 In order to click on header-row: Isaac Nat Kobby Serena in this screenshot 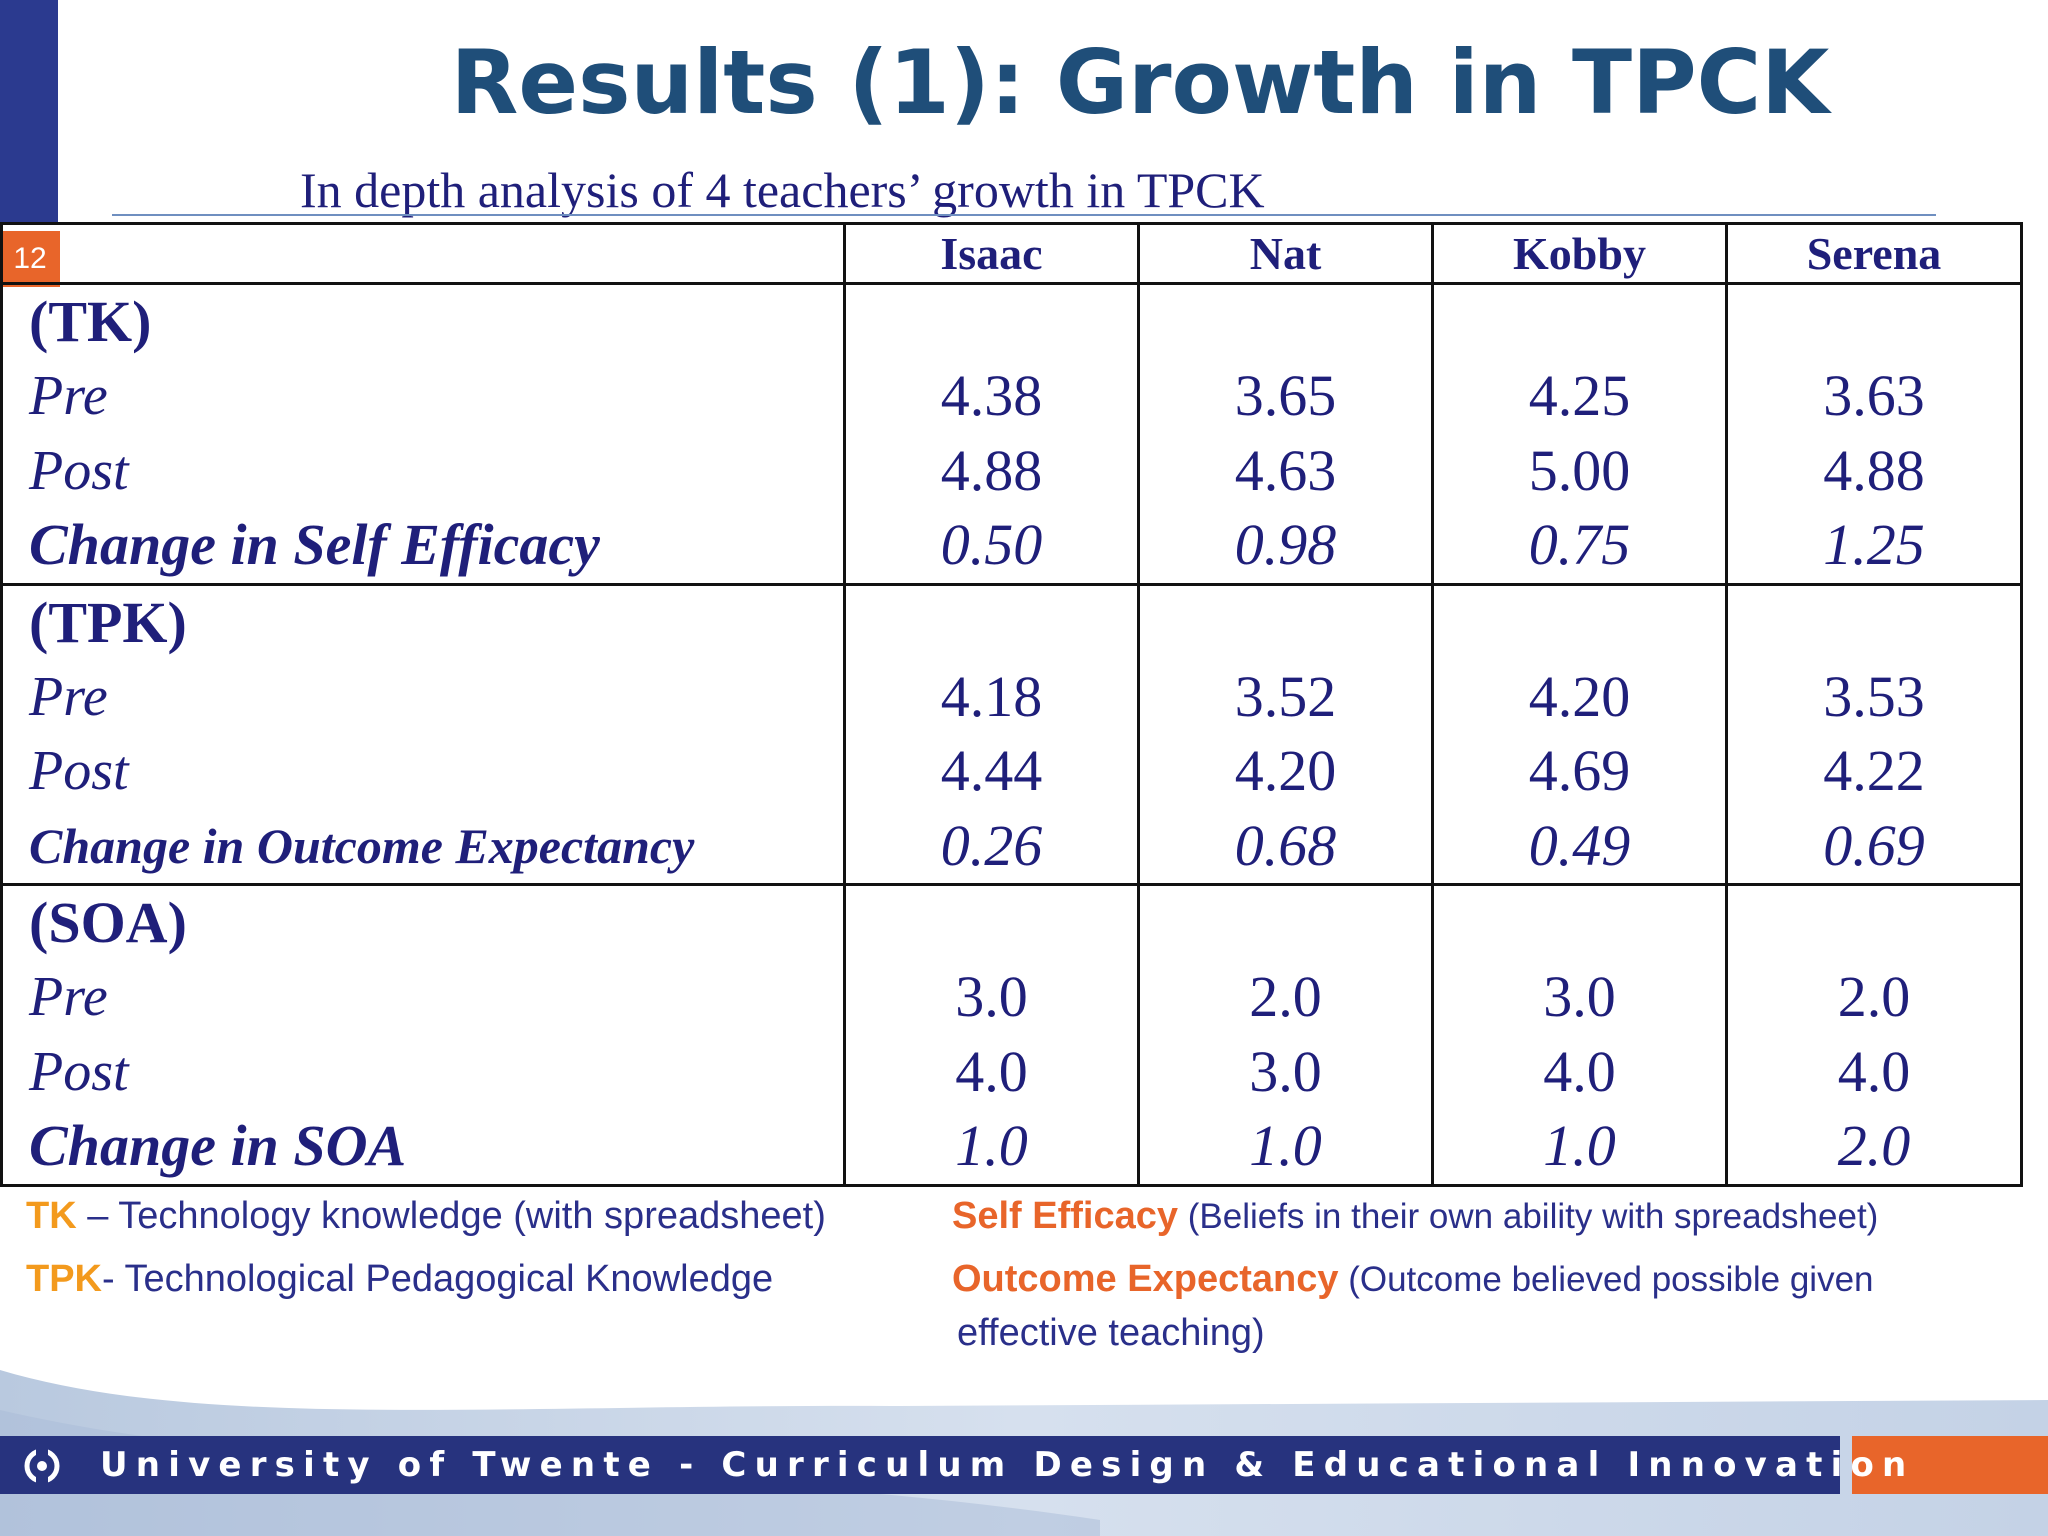, I will do `click(1011, 253)`.